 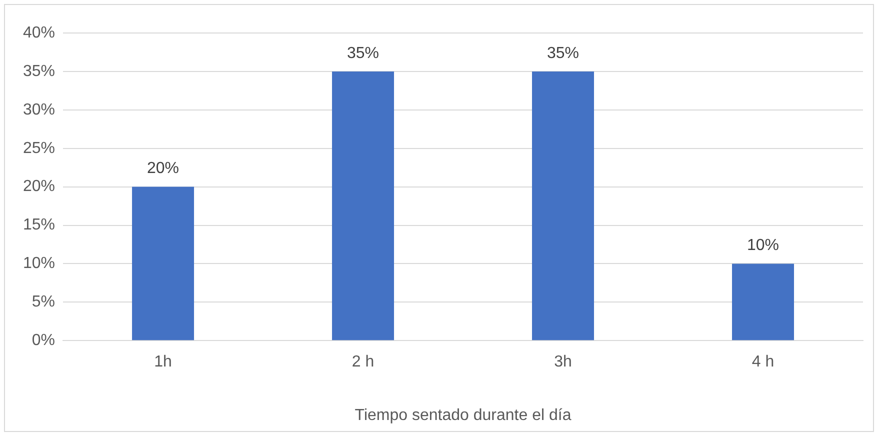 What do you see at coordinates (163, 362) in the screenshot?
I see `x-tick-label: 1h` at bounding box center [163, 362].